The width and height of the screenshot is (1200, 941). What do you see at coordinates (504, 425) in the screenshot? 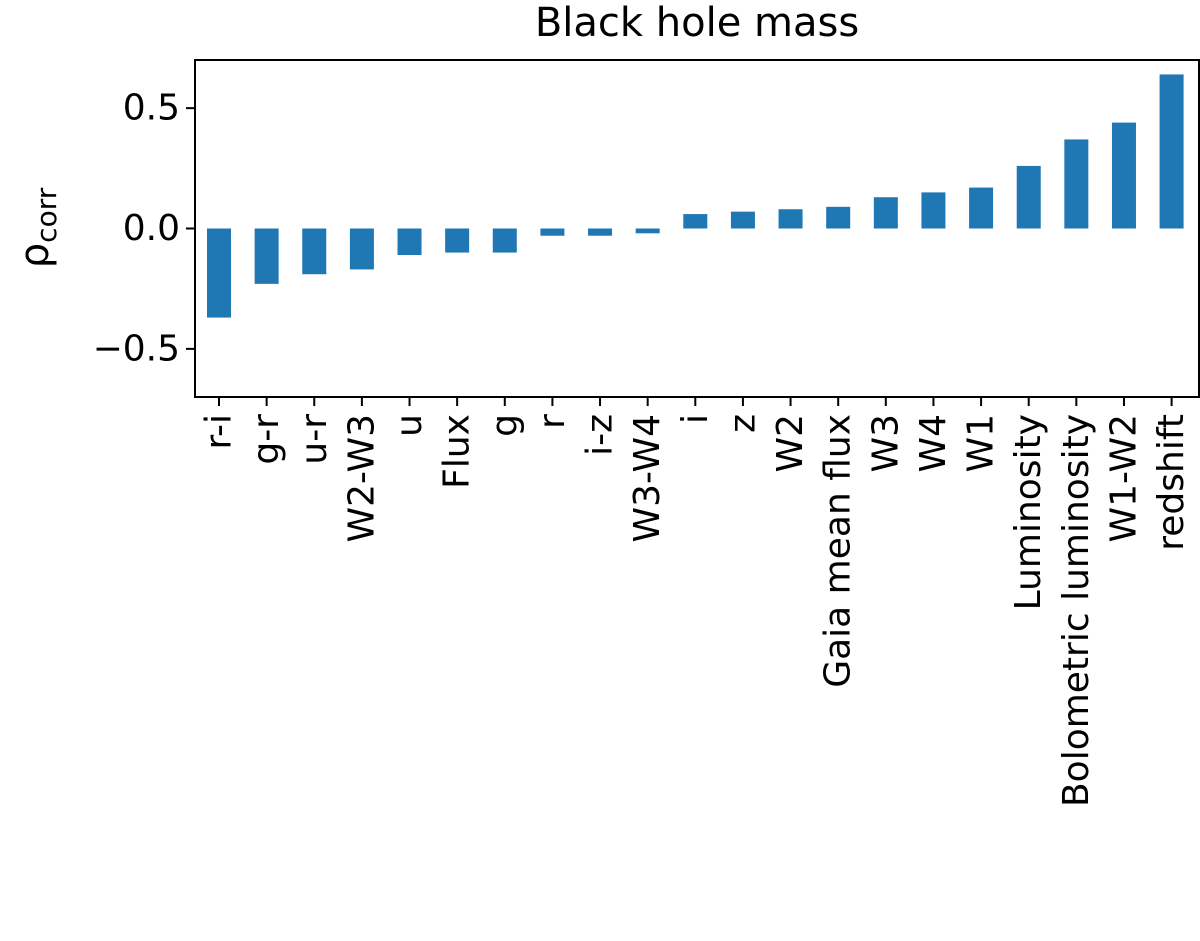
I see `x-tick-label: g` at bounding box center [504, 425].